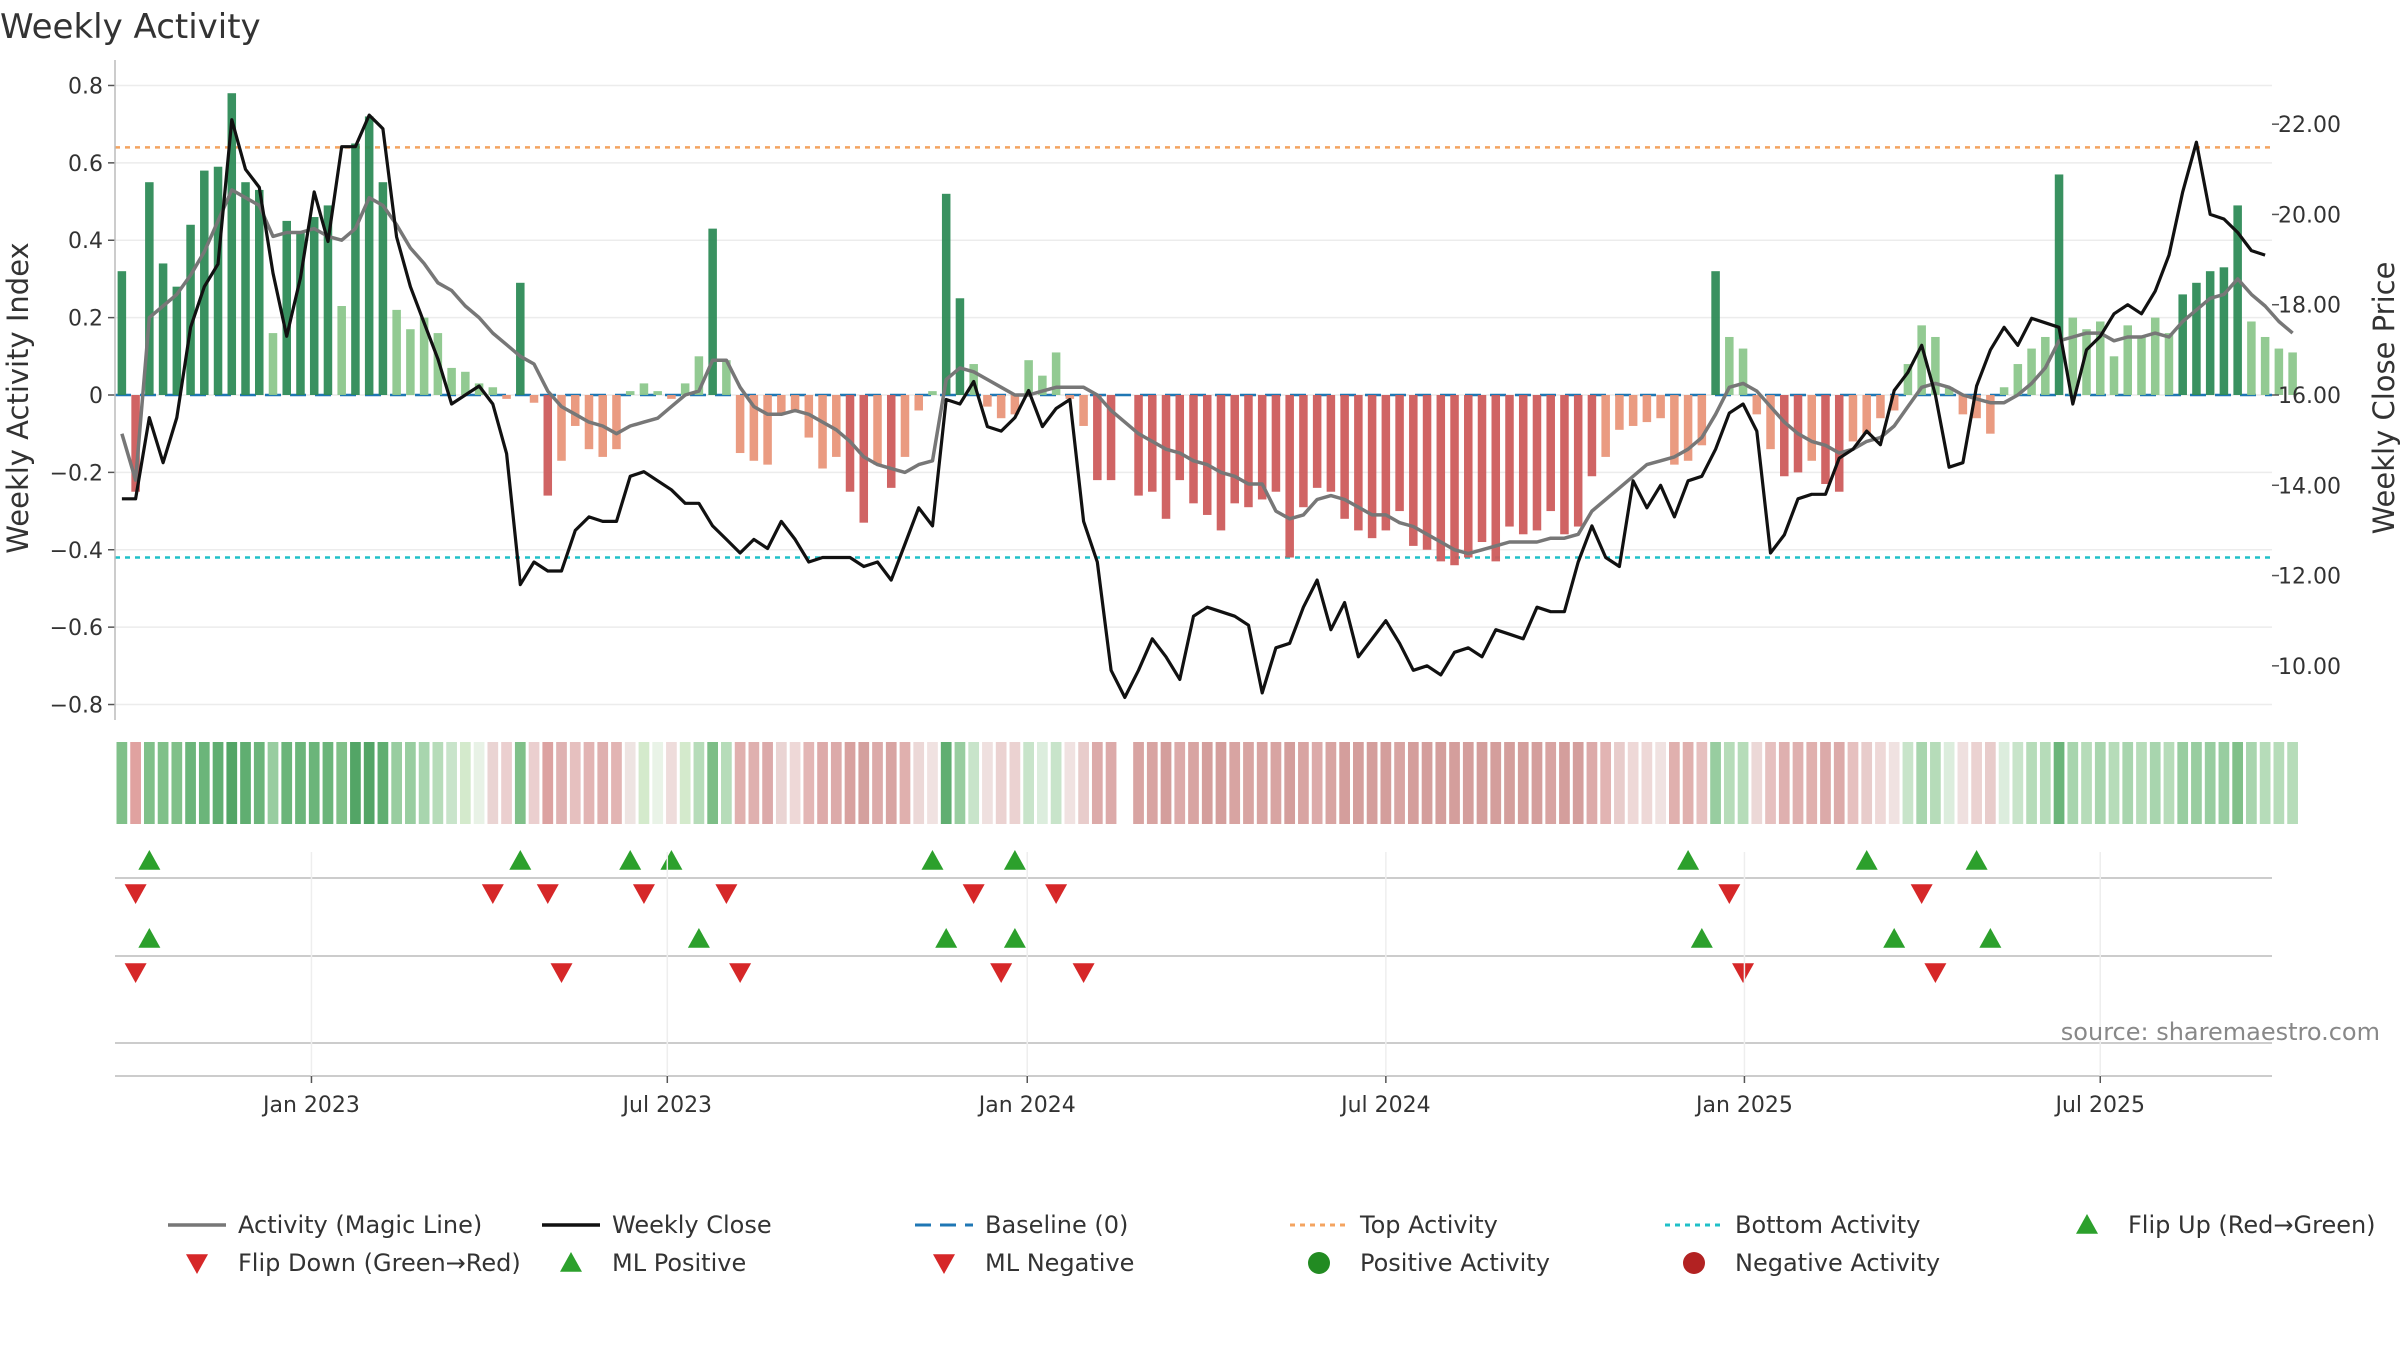  What do you see at coordinates (1935, 973) in the screenshot?
I see `ml-negative-marker` at bounding box center [1935, 973].